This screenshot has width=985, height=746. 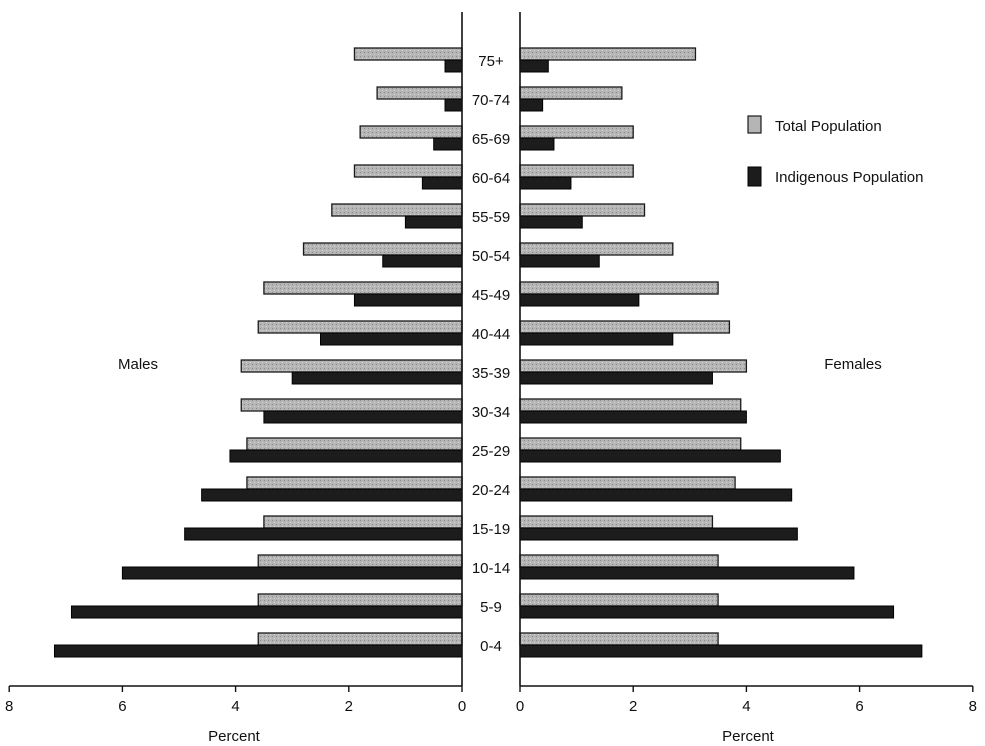 What do you see at coordinates (973, 706) in the screenshot?
I see `females-x-tick-label: 8` at bounding box center [973, 706].